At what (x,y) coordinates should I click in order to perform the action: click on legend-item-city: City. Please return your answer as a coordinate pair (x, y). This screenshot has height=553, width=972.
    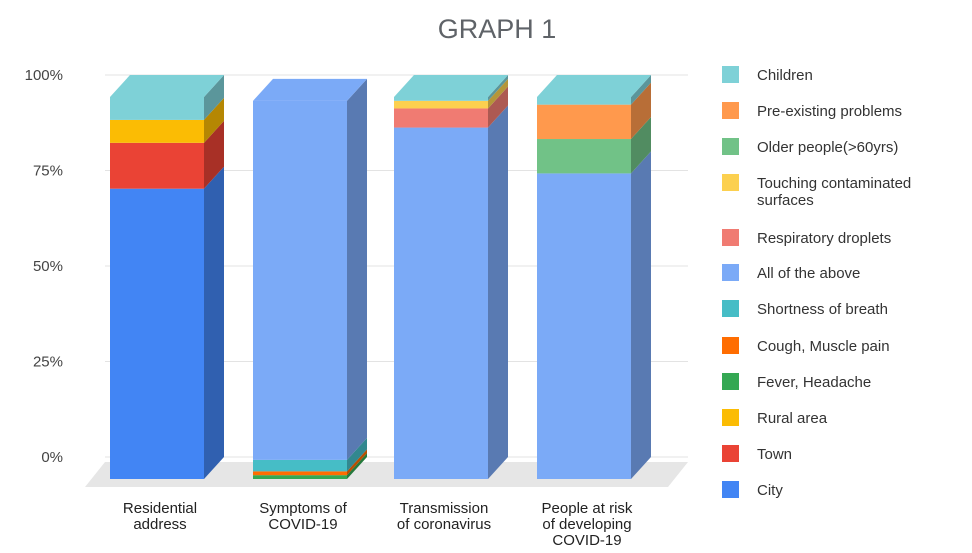
    Looking at the image, I should click on (752, 490).